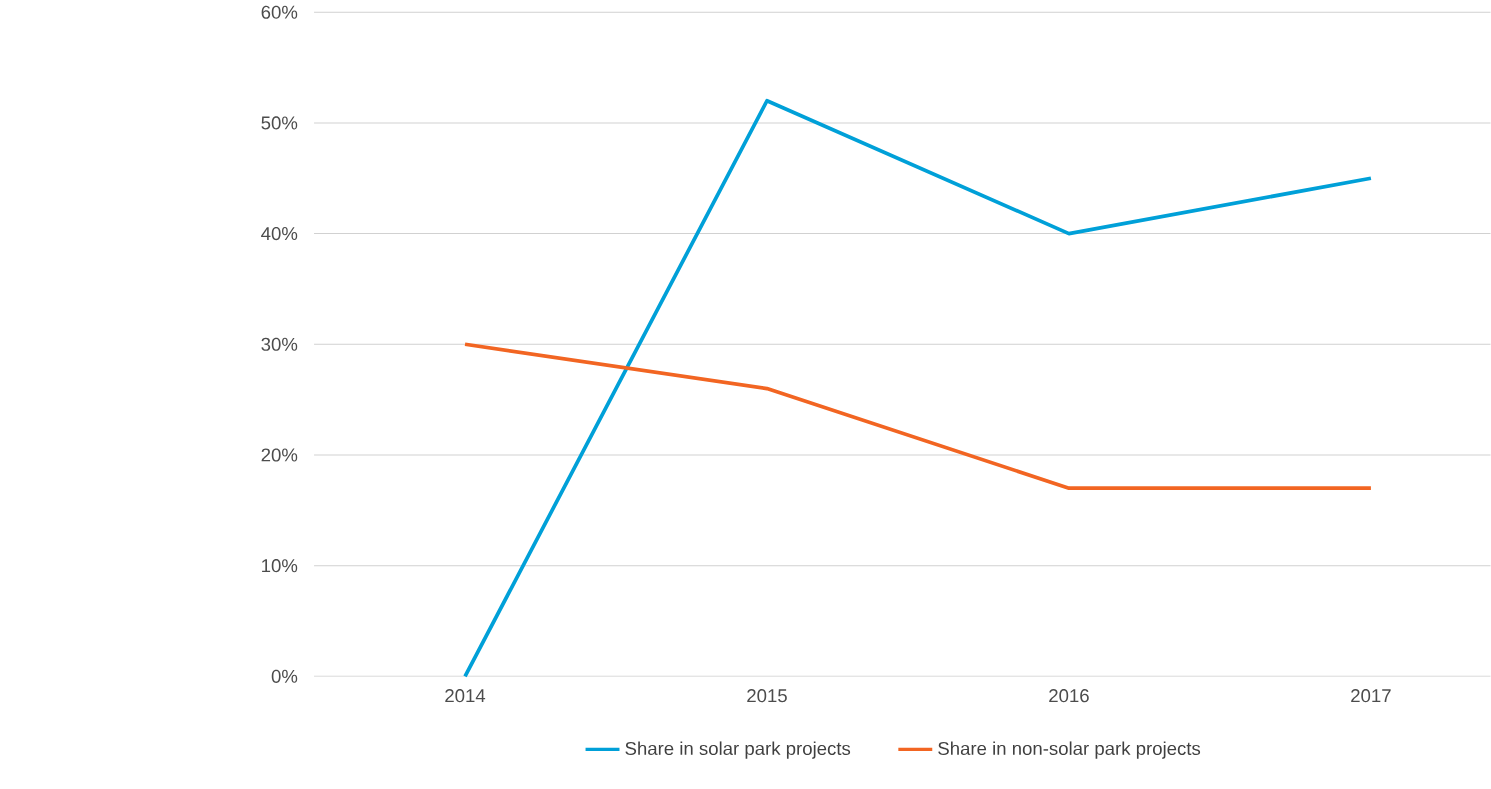  What do you see at coordinates (767, 696) in the screenshot?
I see `x-tick-label: 2015` at bounding box center [767, 696].